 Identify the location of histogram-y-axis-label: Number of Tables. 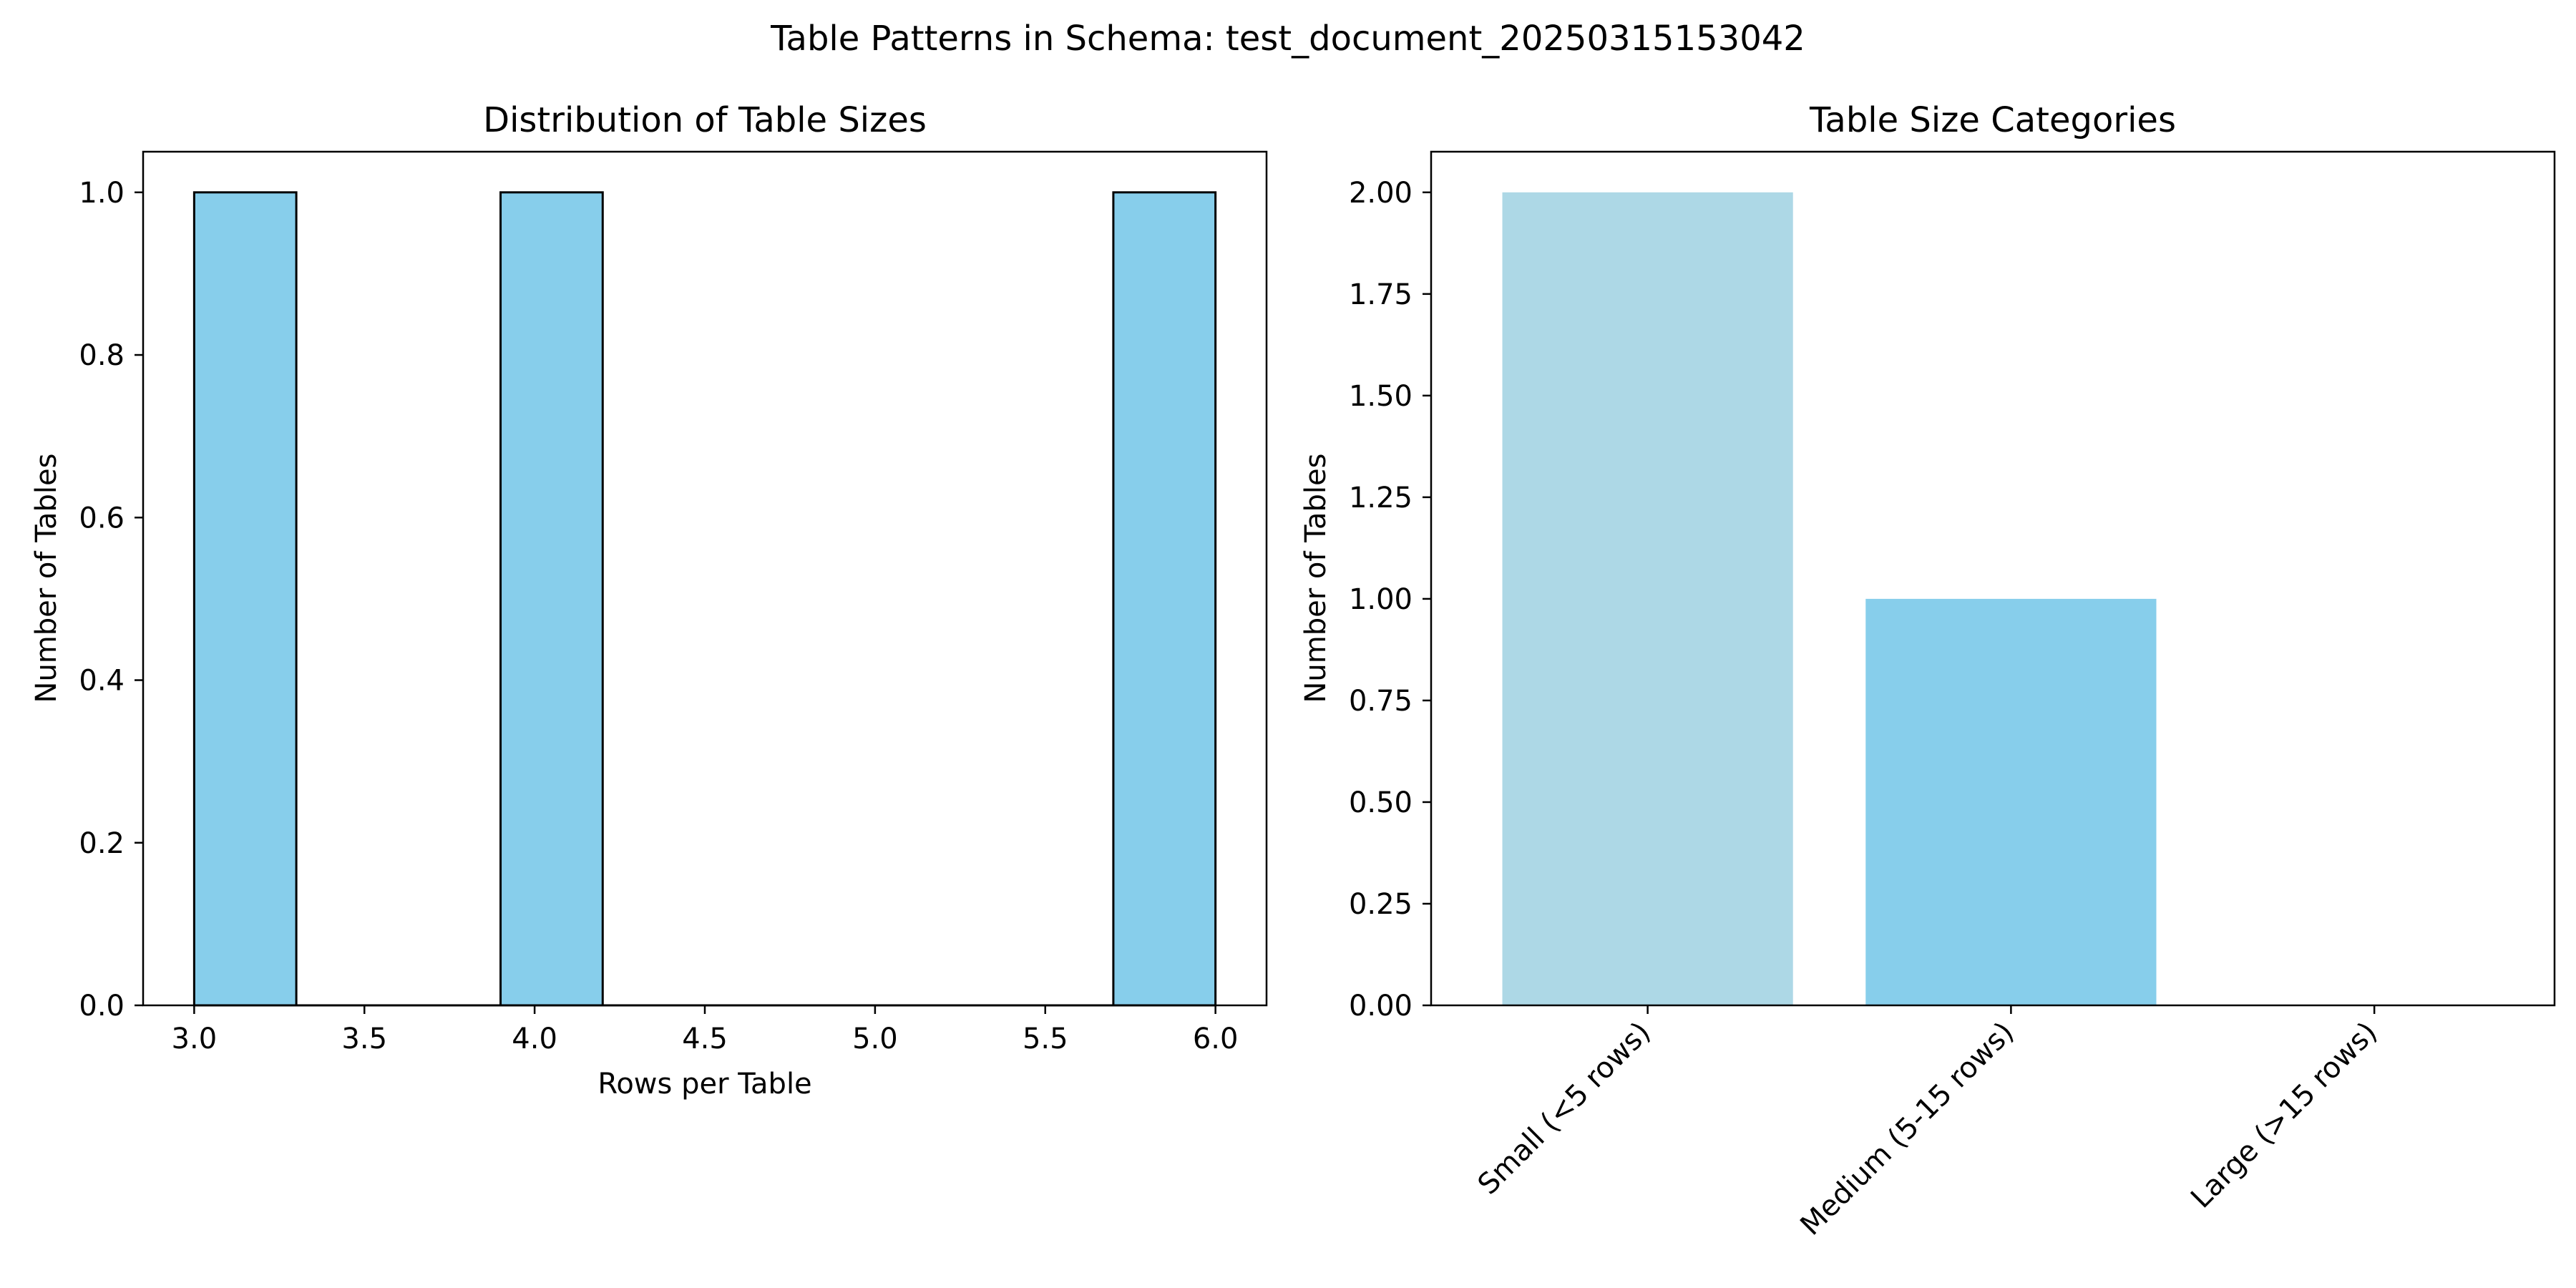
(46, 578).